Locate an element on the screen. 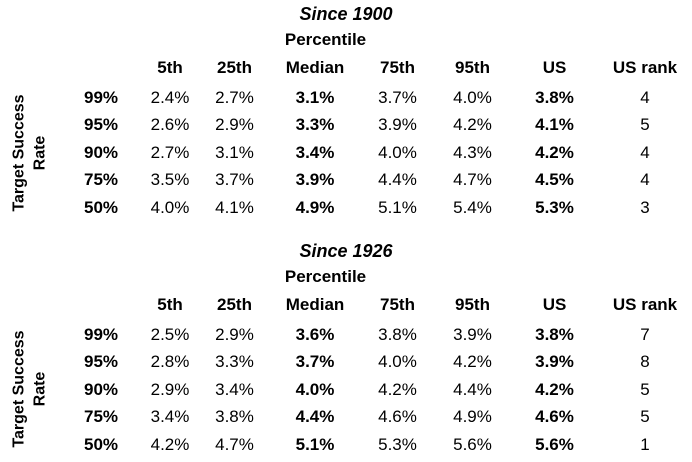 Image resolution: width=692 pixels, height=462 pixels. table-cell-us-rank: 3 is located at coordinates (645, 207).